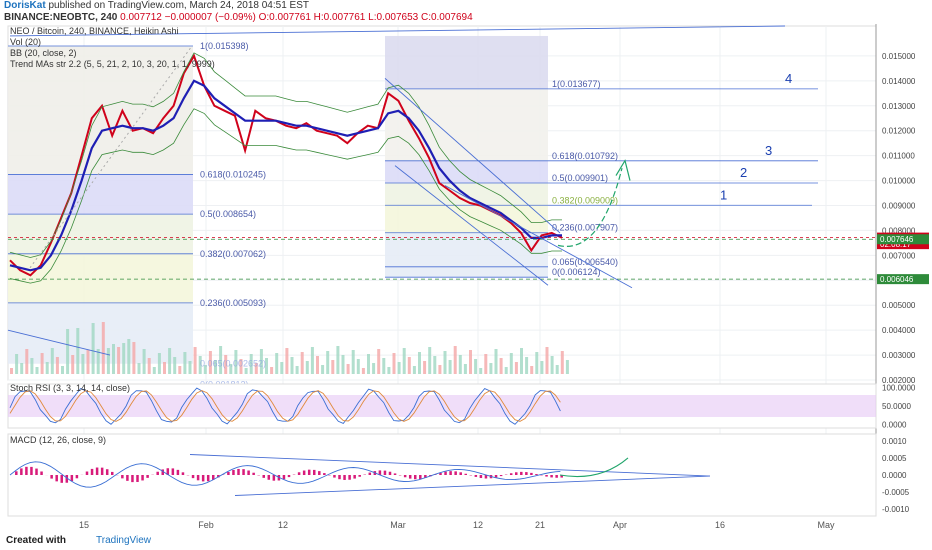  What do you see at coordinates (896, 244) in the screenshot?
I see `price-axis-badge-label: 02:08:17` at bounding box center [896, 244].